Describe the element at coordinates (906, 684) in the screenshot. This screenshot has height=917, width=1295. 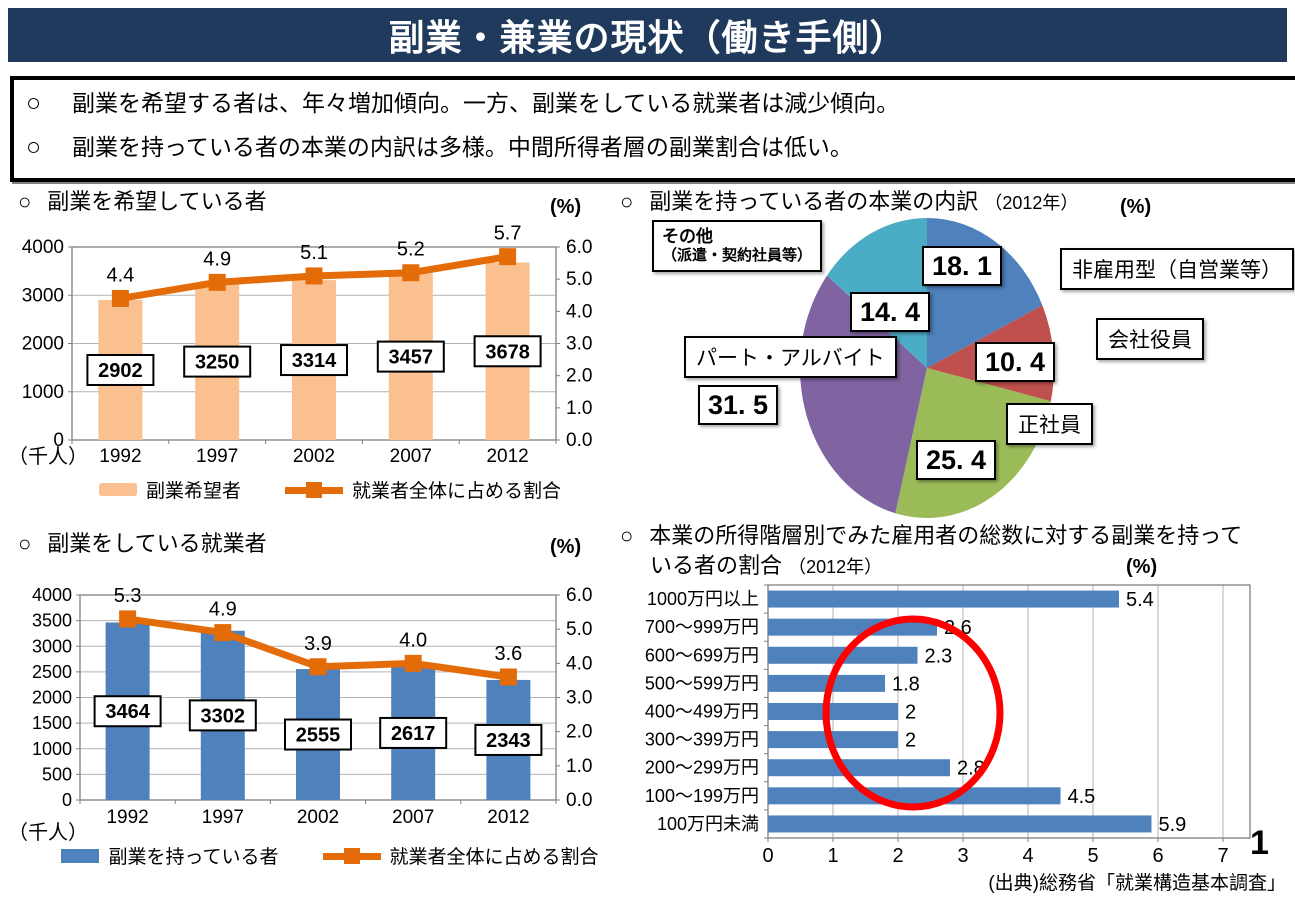
I see `svg-text: 1.8` at that location.